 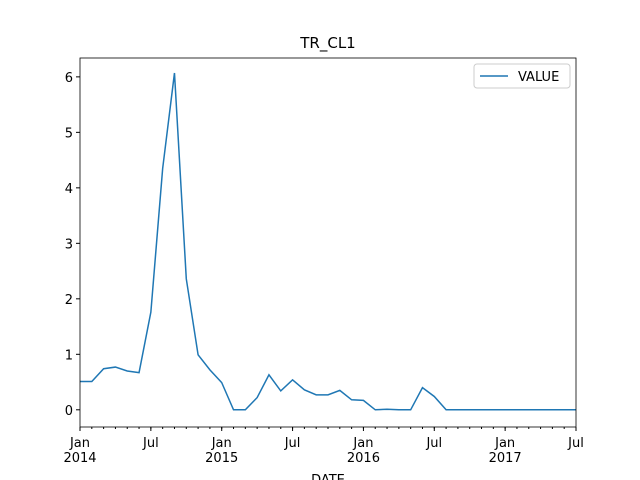 I want to click on x-tick-label-line: 2016, so click(x=363, y=458).